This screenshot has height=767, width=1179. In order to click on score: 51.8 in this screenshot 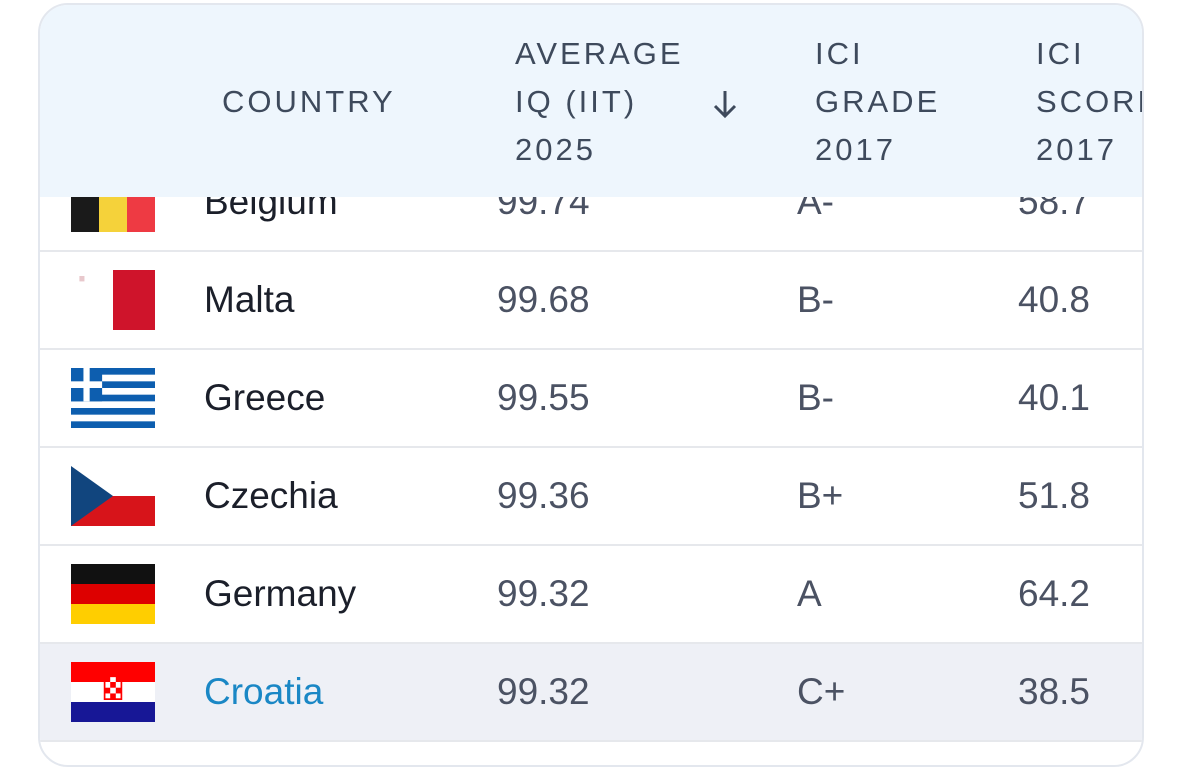, I will do `click(1054, 495)`.